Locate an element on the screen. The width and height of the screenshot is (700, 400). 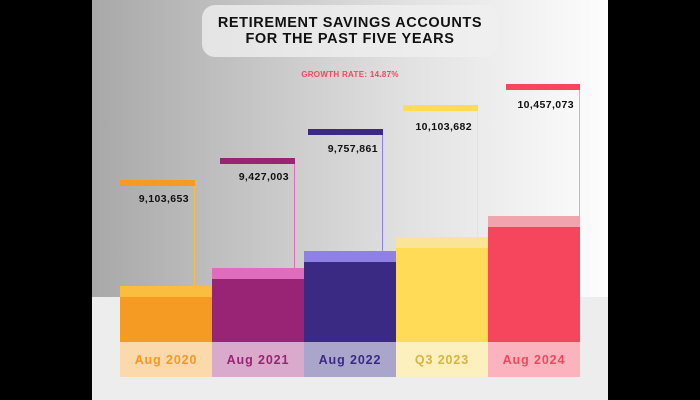
bar-aug-2022 is located at coordinates (350, 296).